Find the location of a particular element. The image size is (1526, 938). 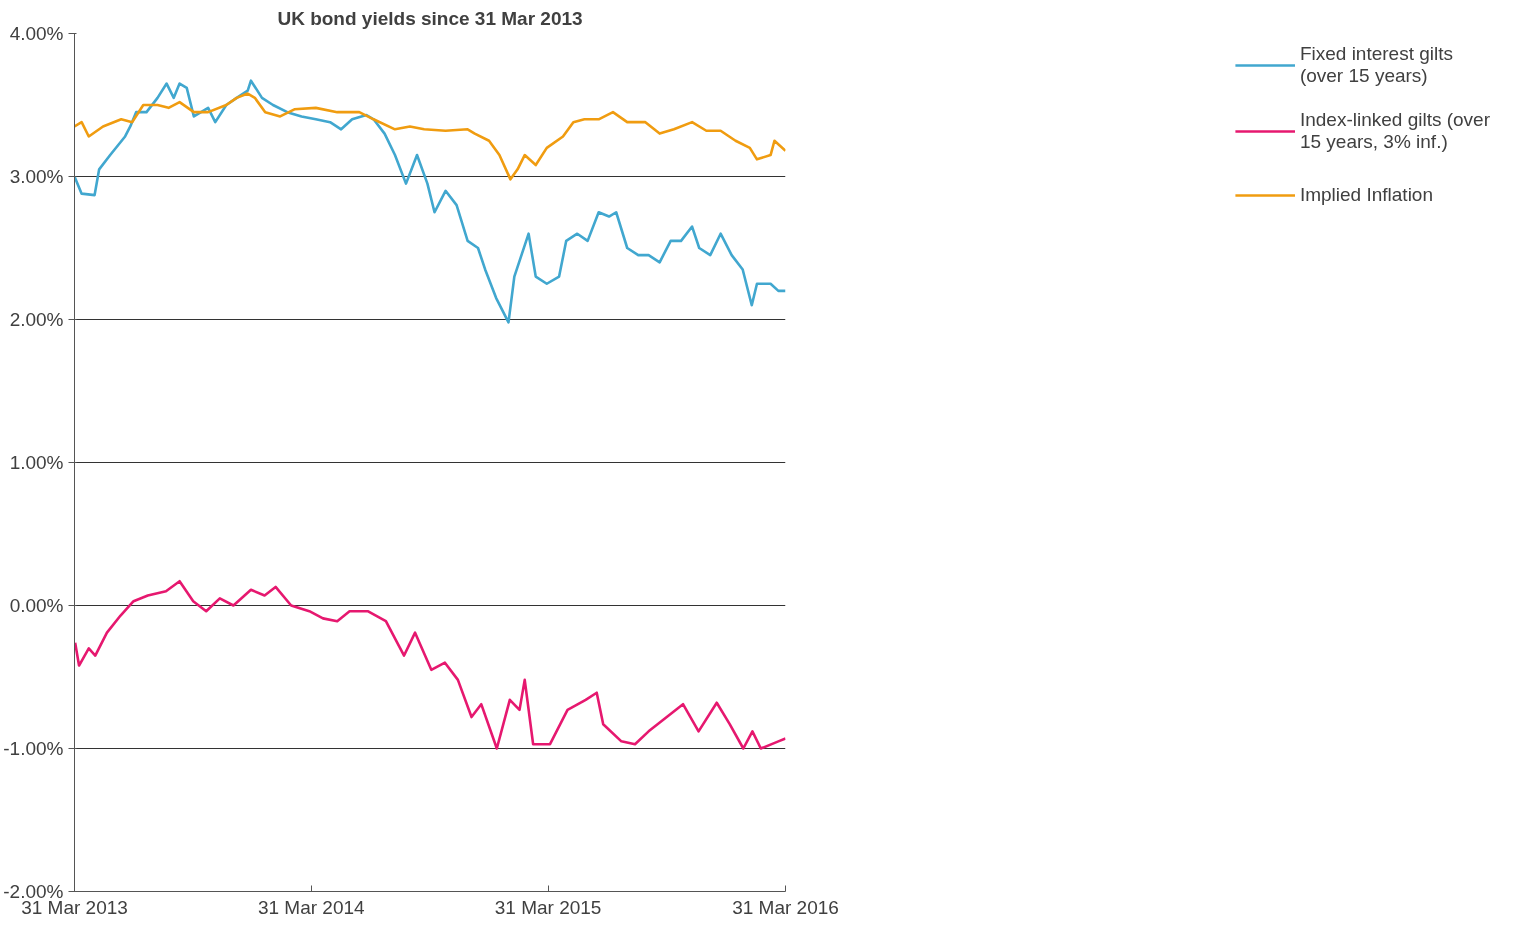

legend-label: Implied Inflation is located at coordinates (1366, 195).